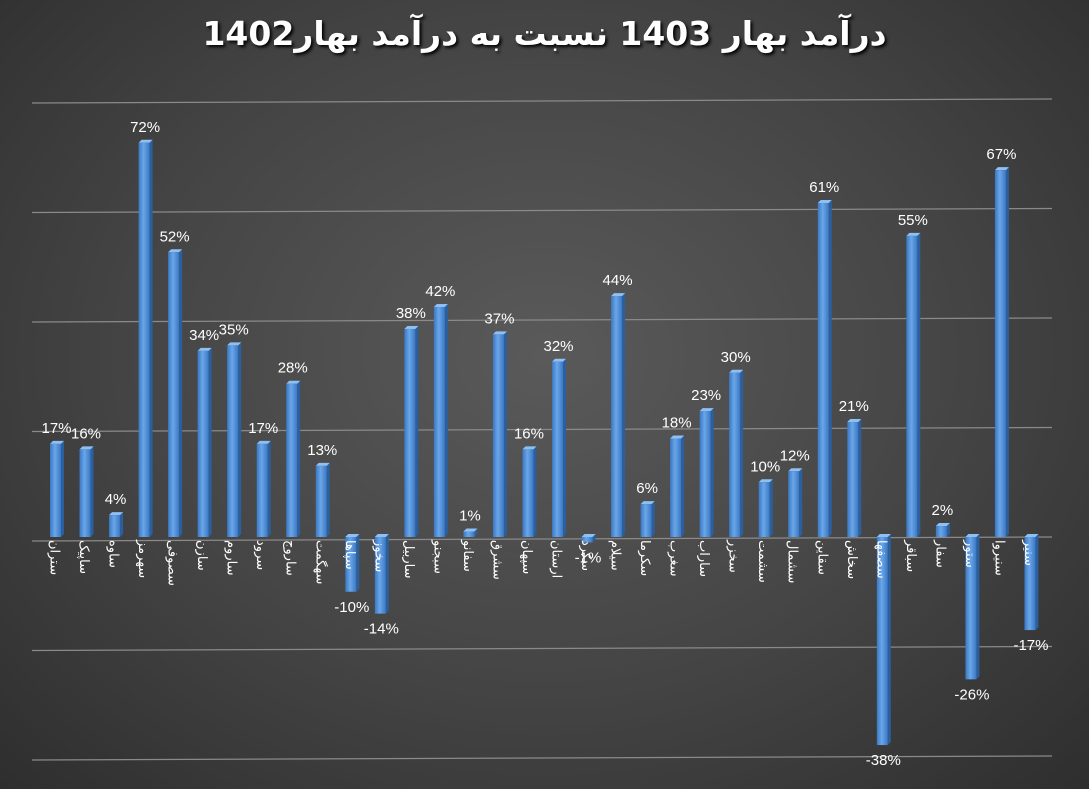 This screenshot has height=789, width=1089. What do you see at coordinates (618, 280) in the screenshot?
I see `data-label: 44%` at bounding box center [618, 280].